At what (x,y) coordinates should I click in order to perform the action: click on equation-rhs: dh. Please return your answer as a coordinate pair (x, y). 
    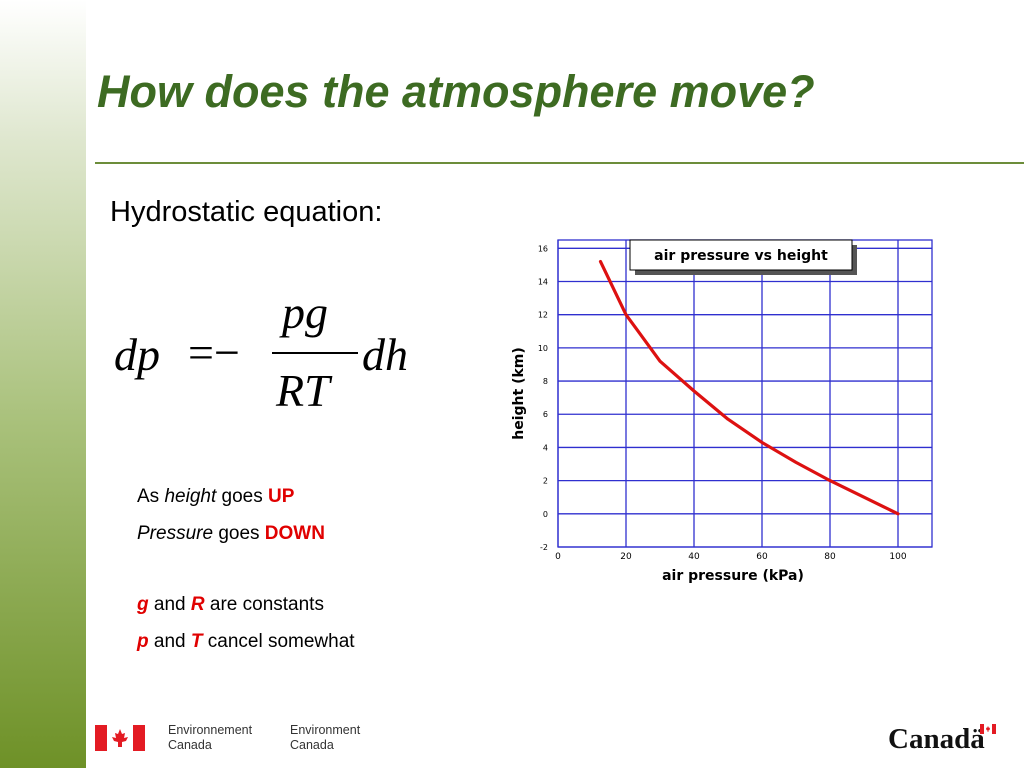
    Looking at the image, I should click on (385, 354).